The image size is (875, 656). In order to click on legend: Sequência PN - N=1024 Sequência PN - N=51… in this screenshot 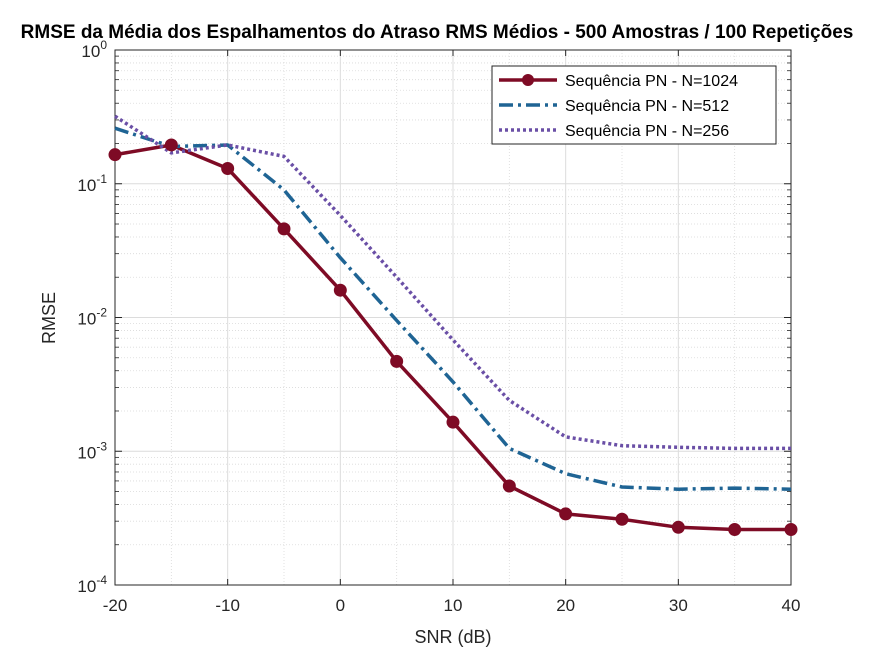, I will do `click(634, 105)`.